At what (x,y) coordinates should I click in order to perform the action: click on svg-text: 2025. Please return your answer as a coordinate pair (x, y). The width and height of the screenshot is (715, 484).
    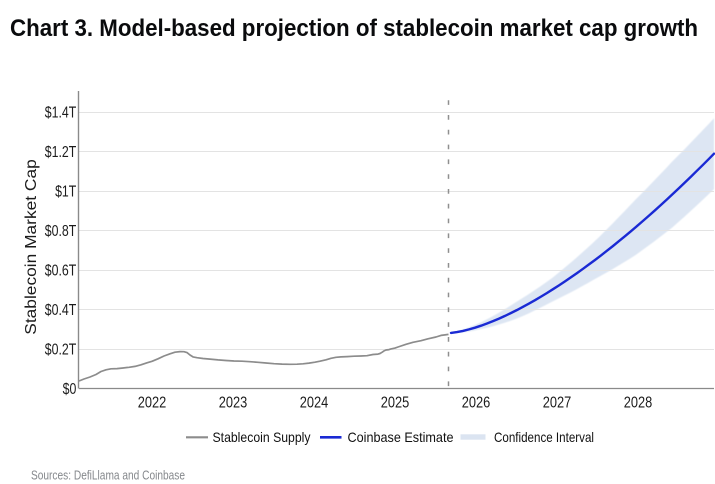
    Looking at the image, I should click on (395, 402).